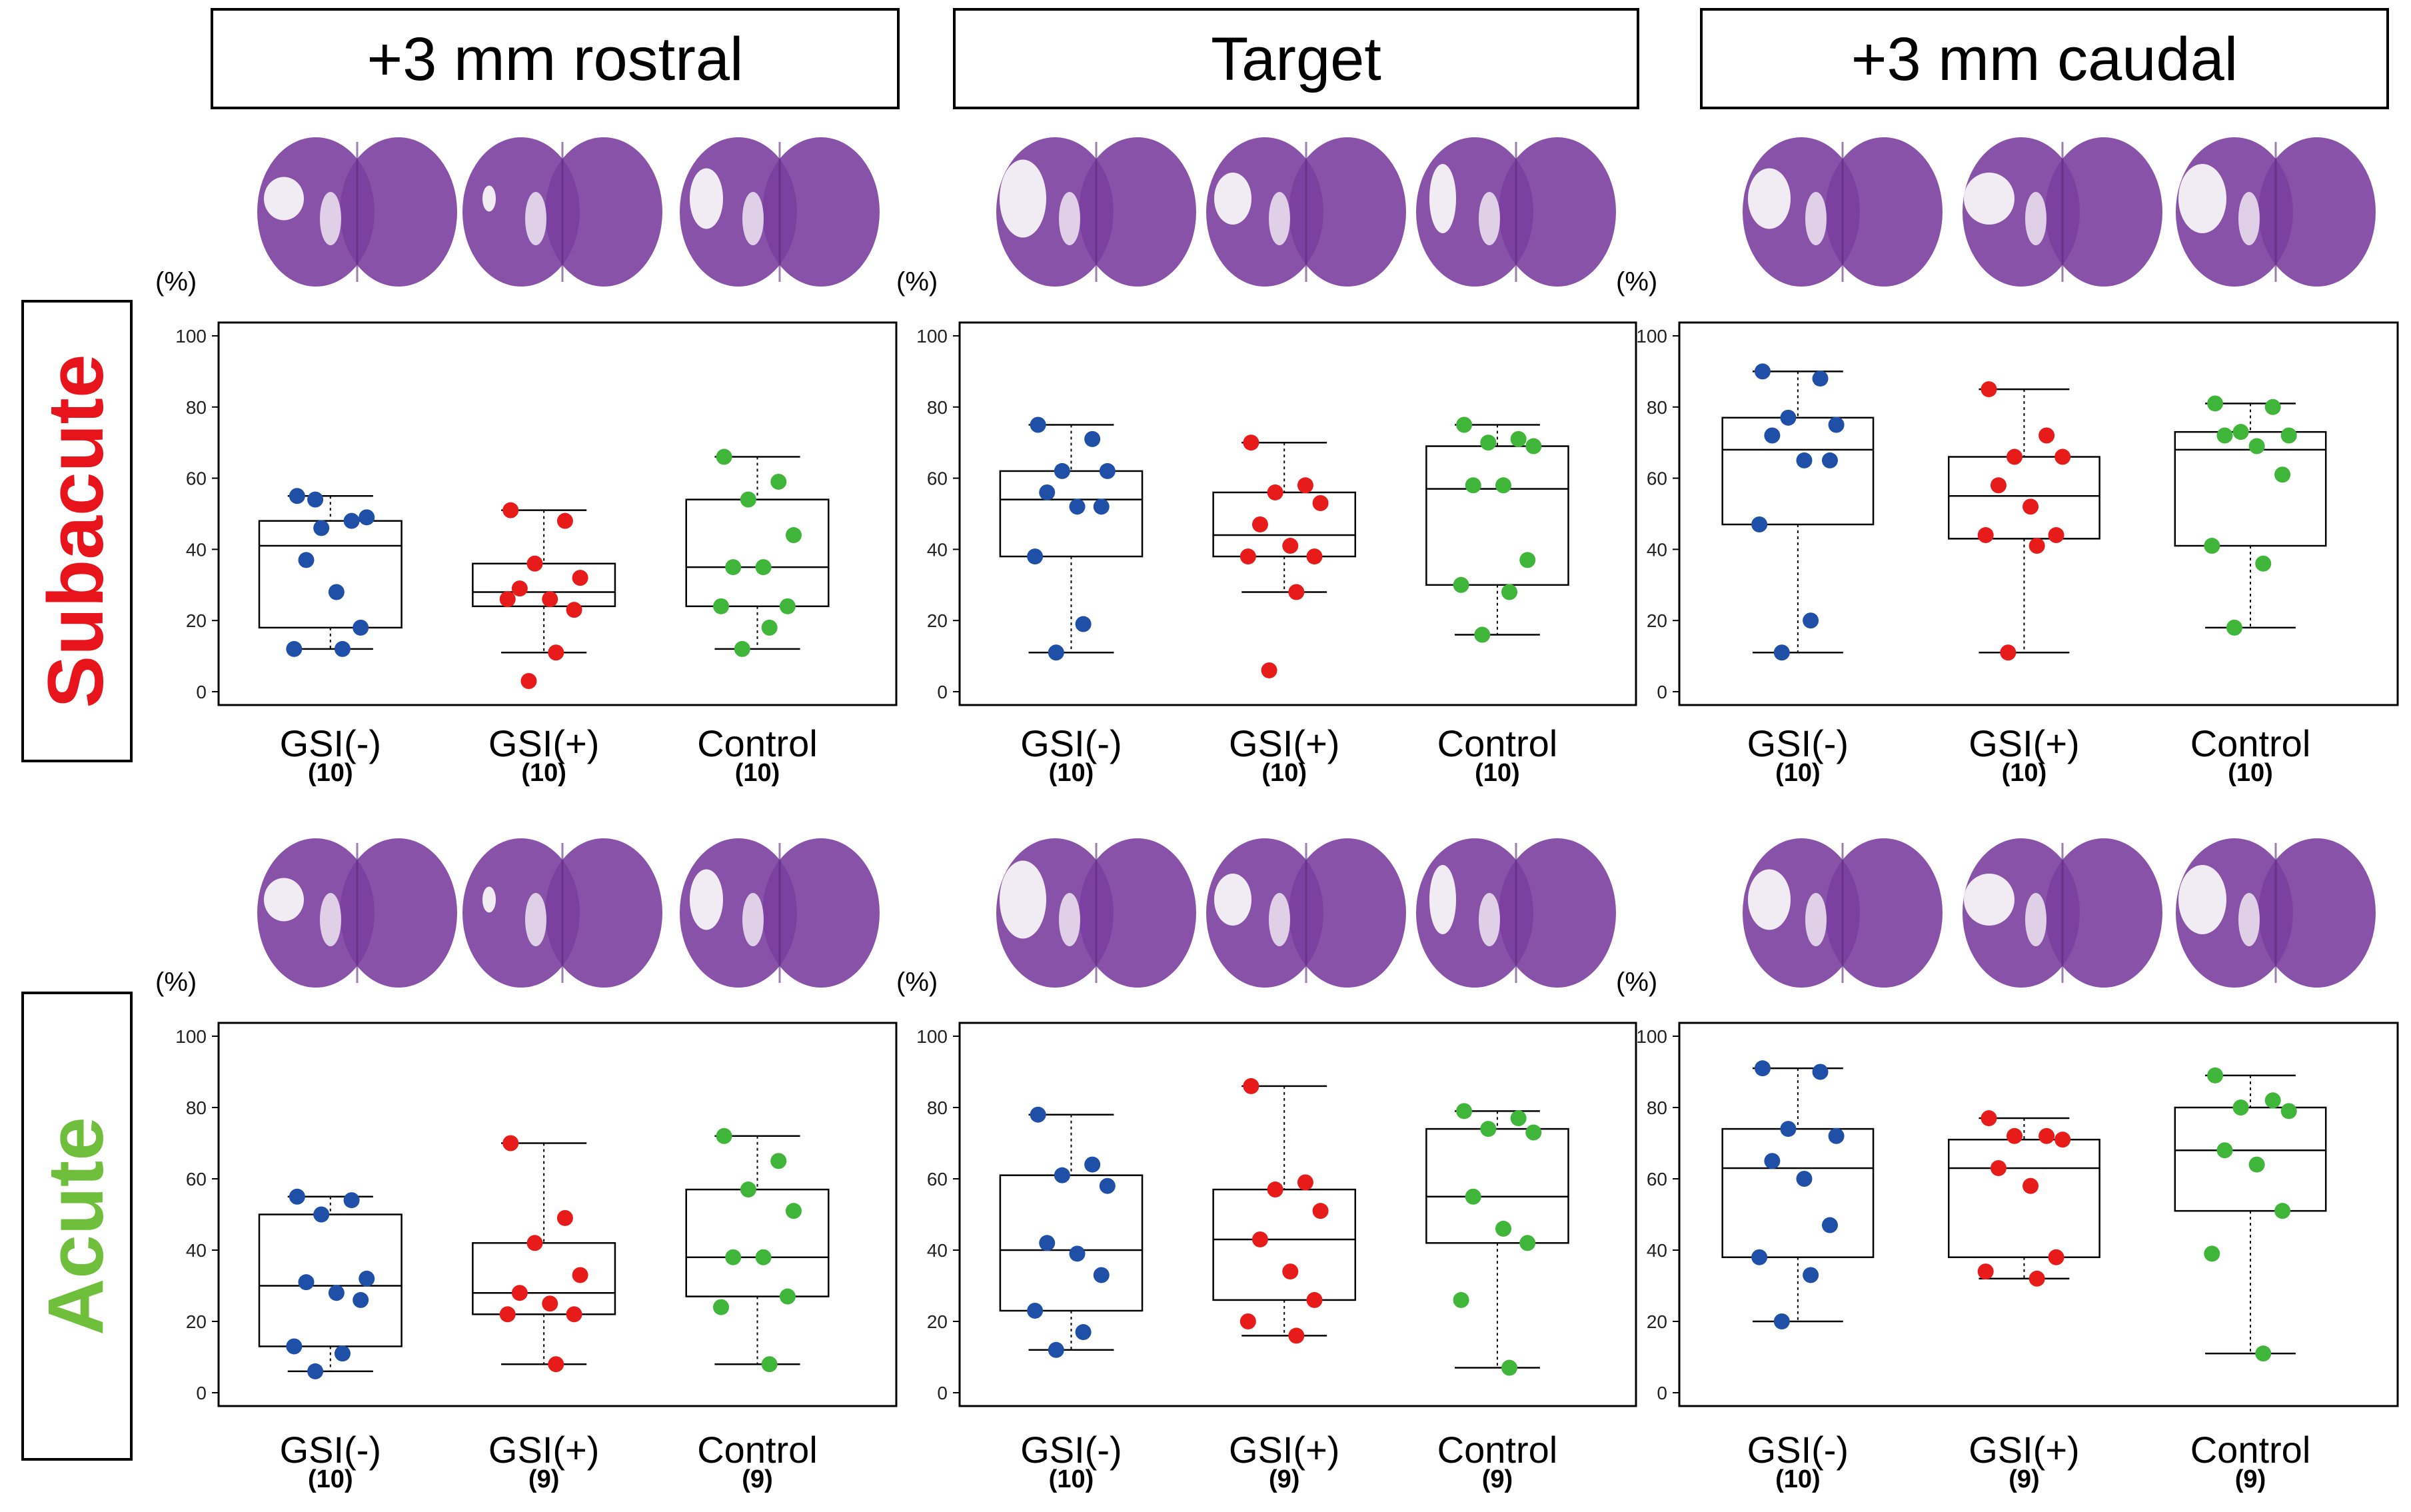 The height and width of the screenshot is (1512, 2411). What do you see at coordinates (2024, 743) in the screenshot?
I see `category-label: GSI(+)` at bounding box center [2024, 743].